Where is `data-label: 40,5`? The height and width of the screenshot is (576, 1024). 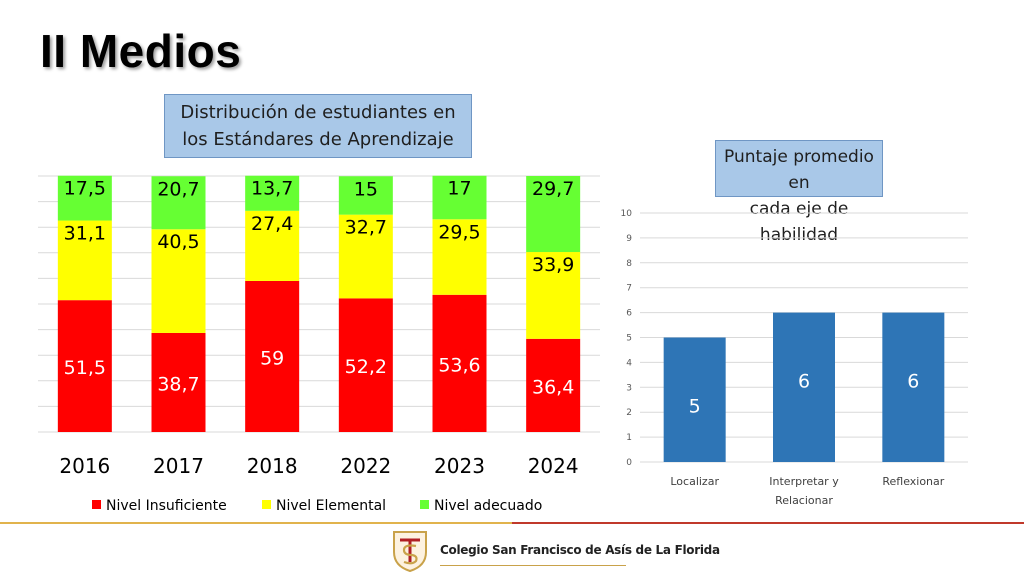 data-label: 40,5 is located at coordinates (178, 242).